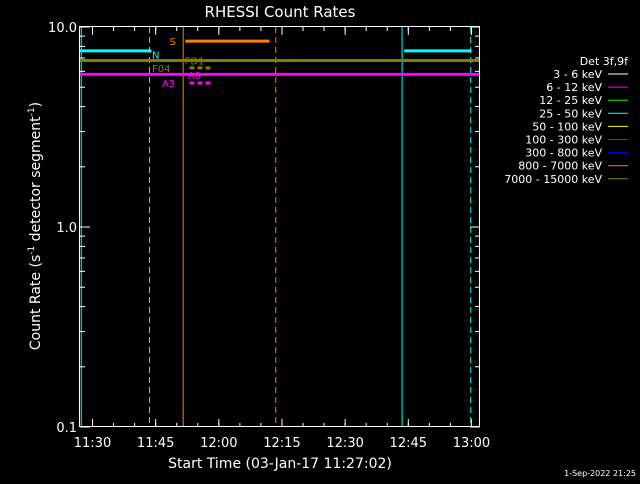 This screenshot has height=484, width=640. What do you see at coordinates (36, 181) in the screenshot?
I see `y-axis-label-mid: detector segment` at bounding box center [36, 181].